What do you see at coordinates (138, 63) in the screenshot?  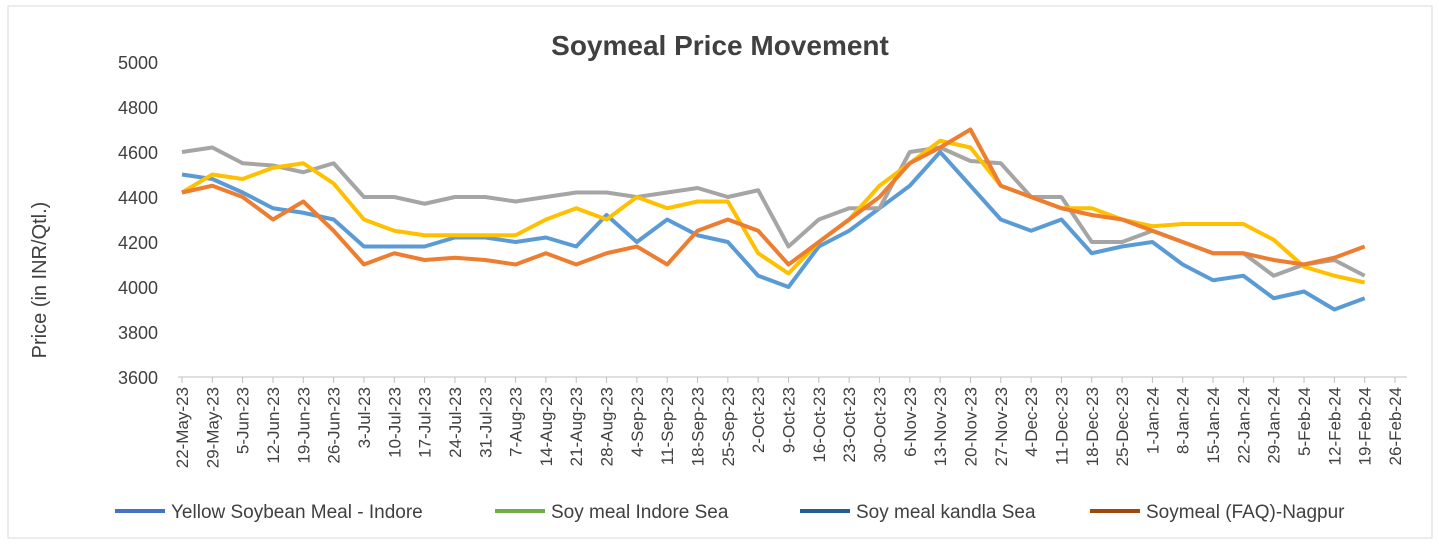 I see `y-tick-label: 5000` at bounding box center [138, 63].